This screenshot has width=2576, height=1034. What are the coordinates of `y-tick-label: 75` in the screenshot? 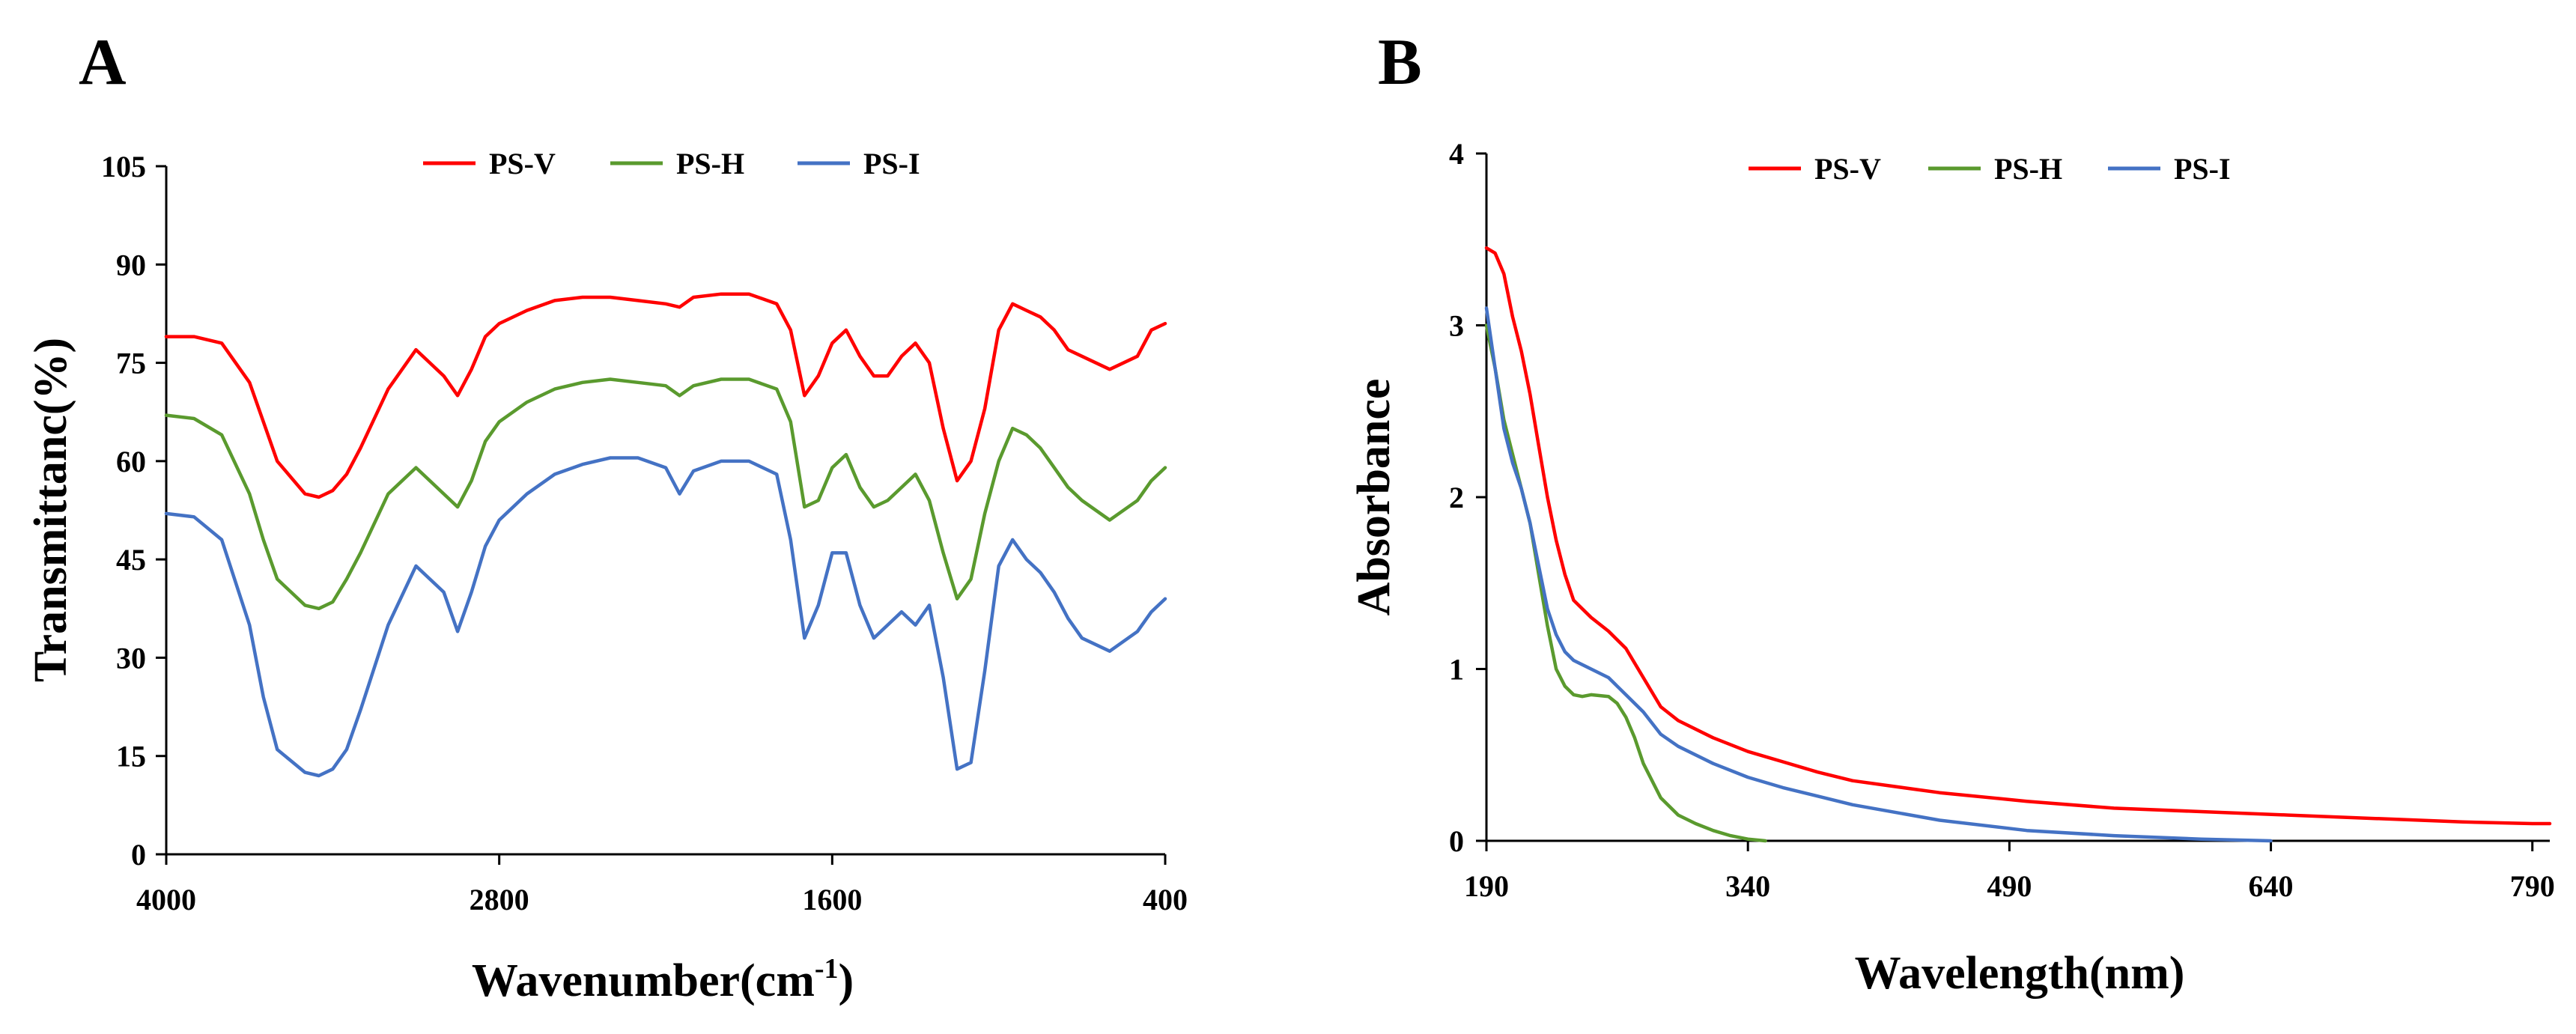 It's located at (131, 363).